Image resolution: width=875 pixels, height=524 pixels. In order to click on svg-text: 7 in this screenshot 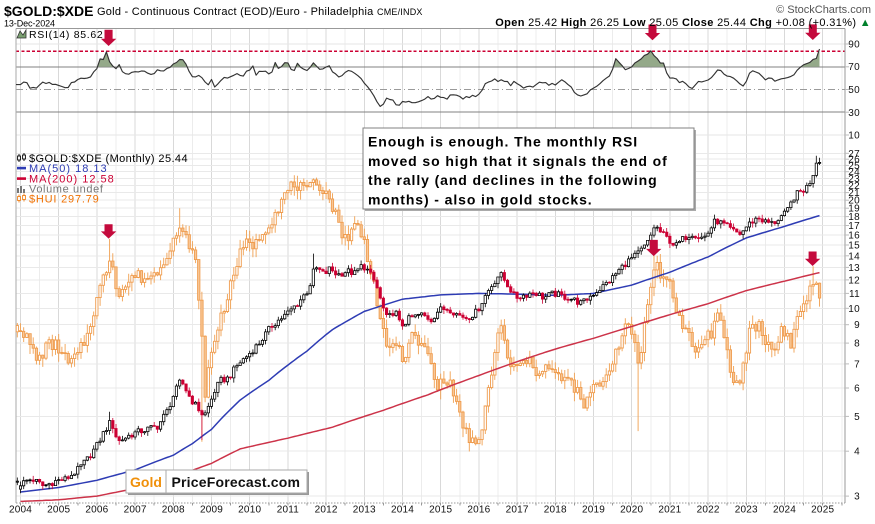, I will do `click(857, 364)`.